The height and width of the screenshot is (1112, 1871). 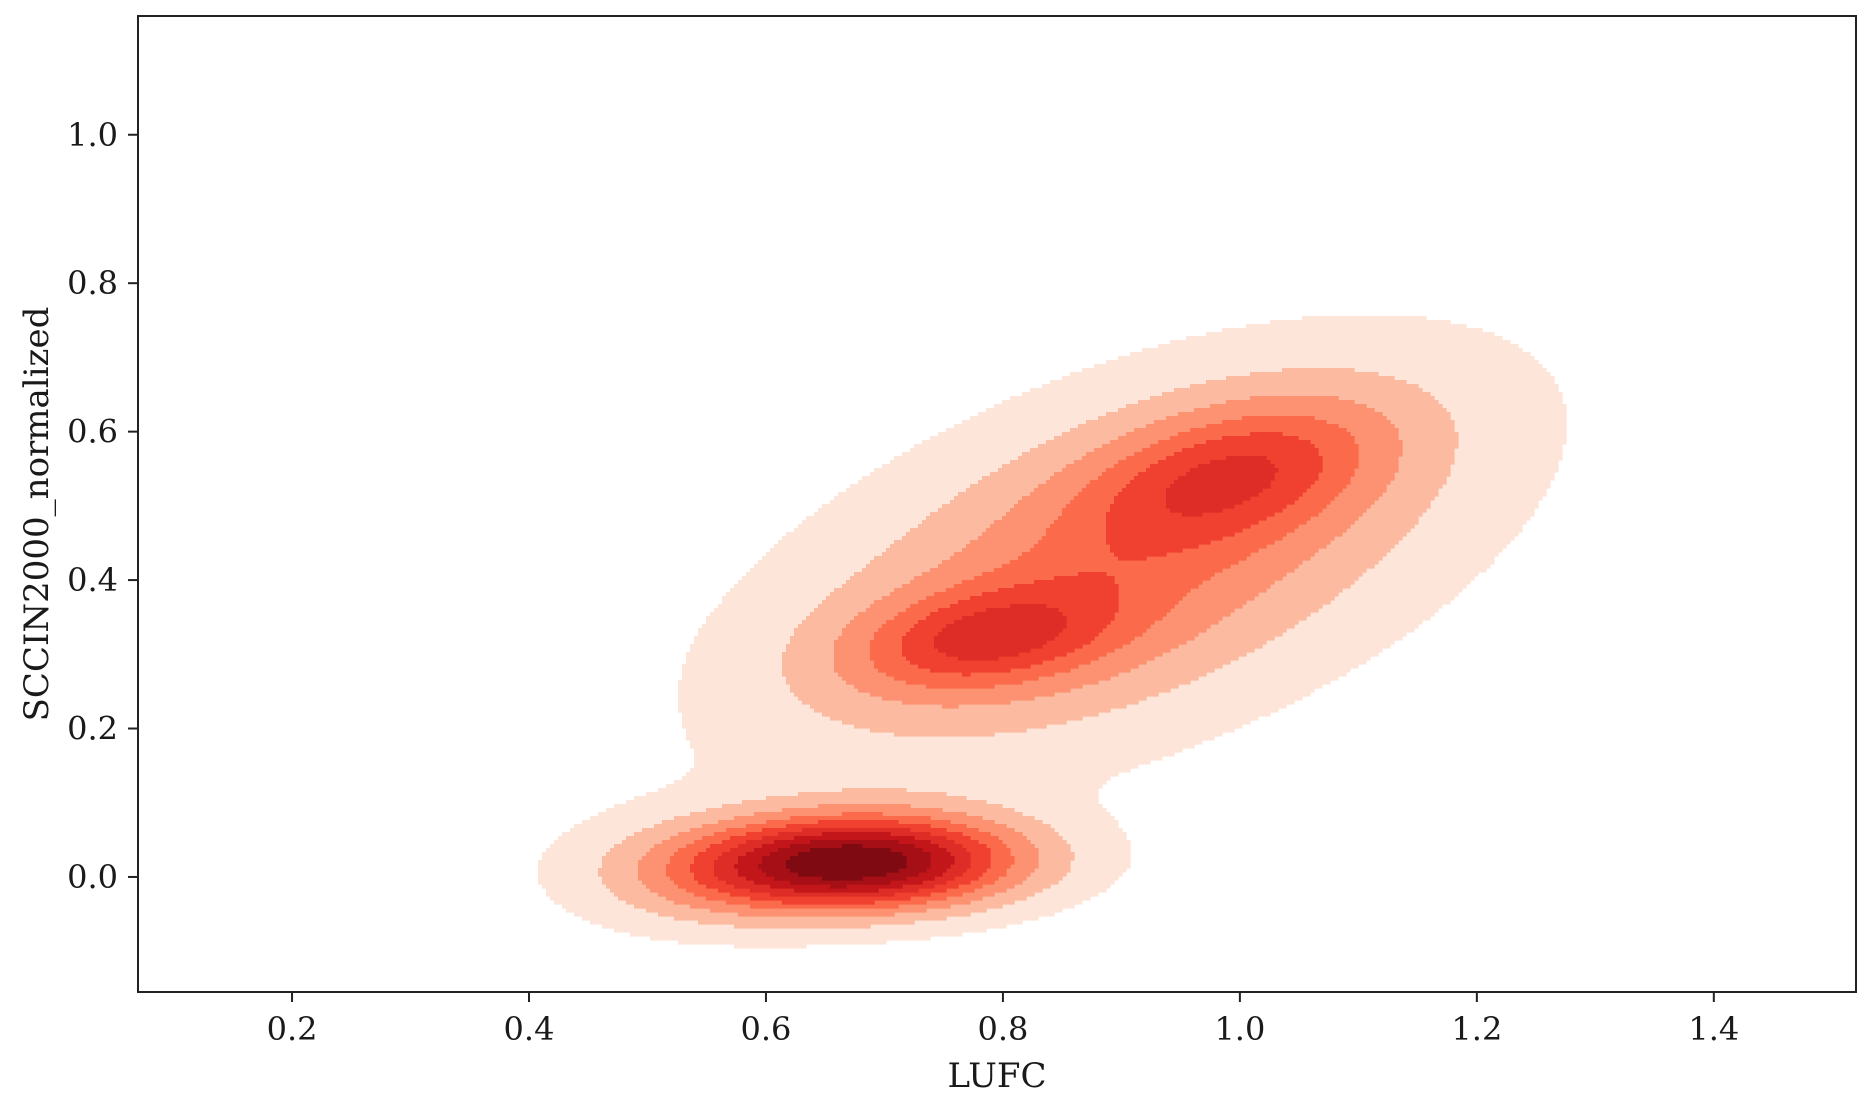 What do you see at coordinates (92, 877) in the screenshot?
I see `y-tick-label: 0.0` at bounding box center [92, 877].